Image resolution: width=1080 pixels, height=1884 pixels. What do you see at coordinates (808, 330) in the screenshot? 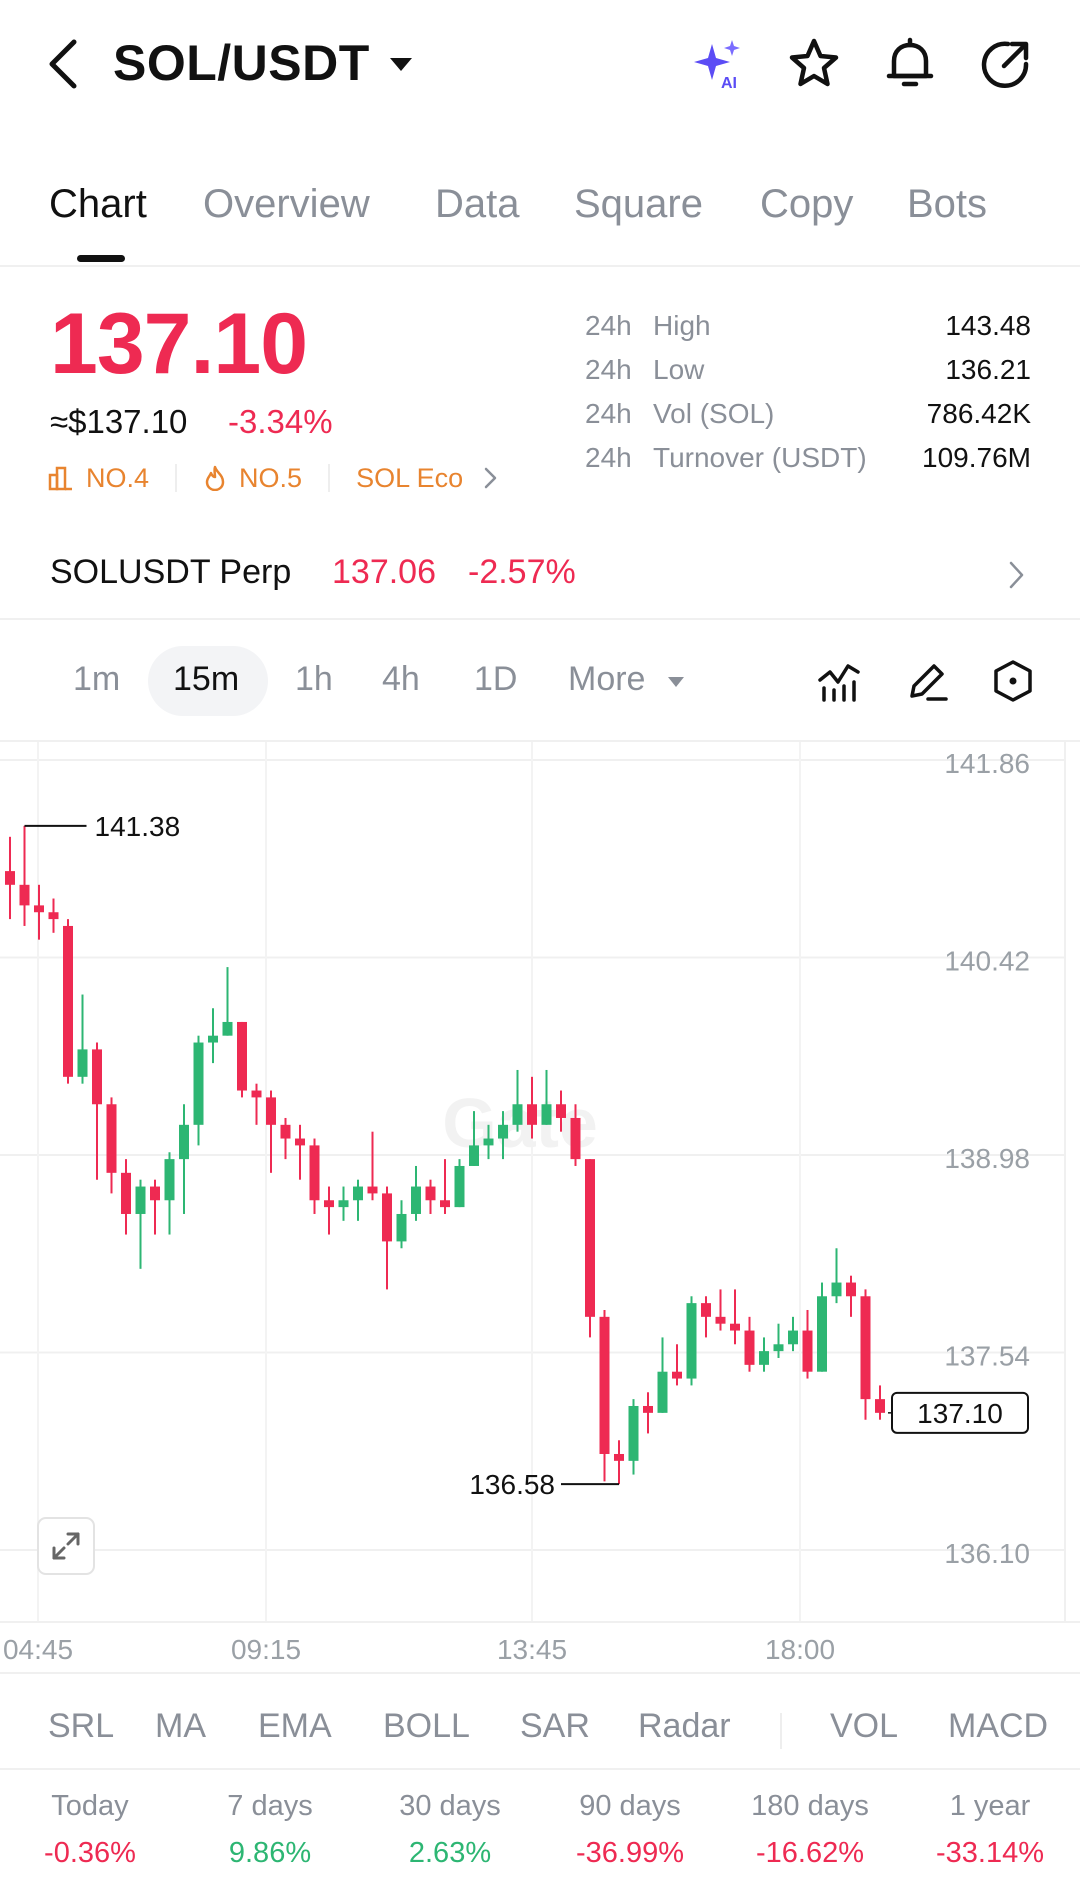
I see `stat-high: 24h High 143.48` at bounding box center [808, 330].